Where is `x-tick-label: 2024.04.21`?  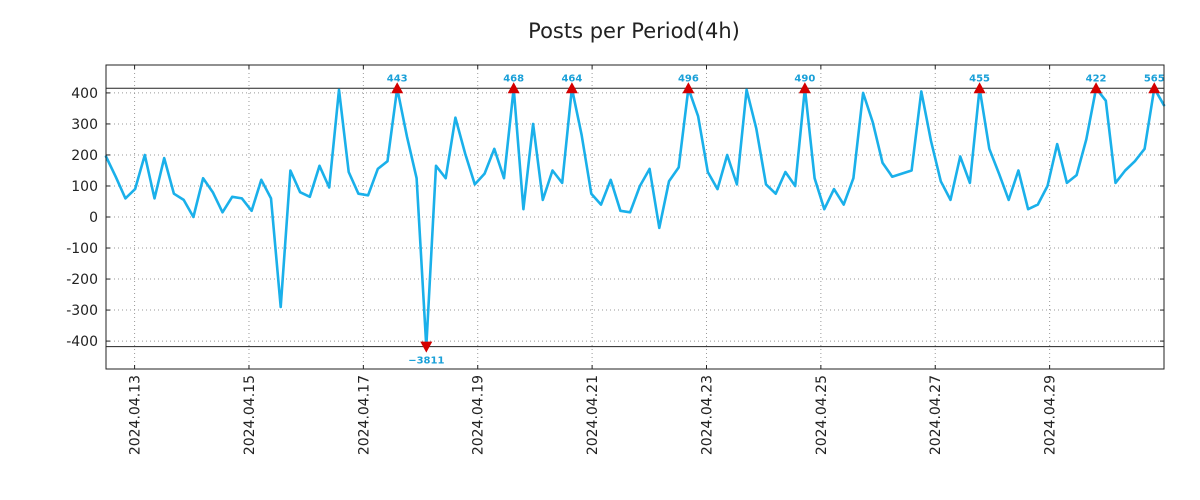 x-tick-label: 2024.04.21 is located at coordinates (593, 415).